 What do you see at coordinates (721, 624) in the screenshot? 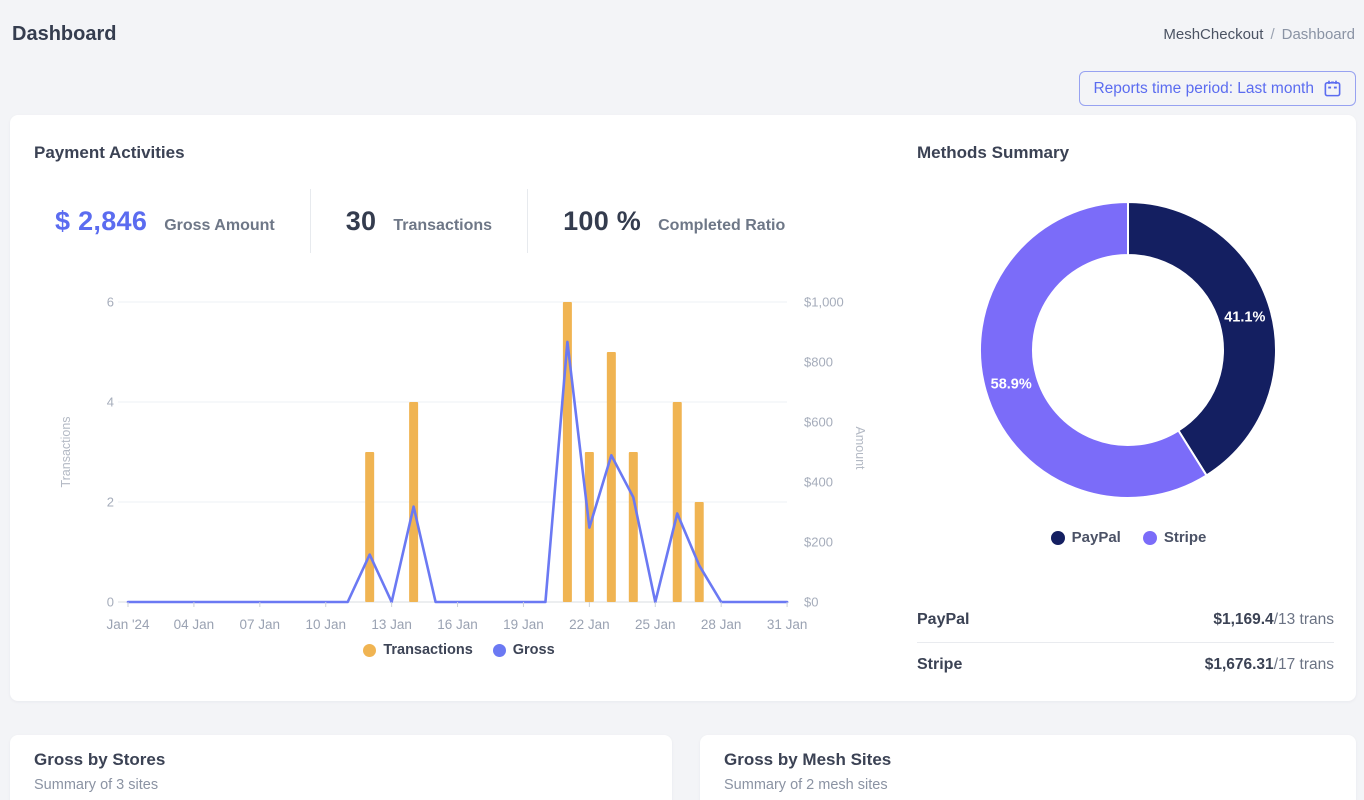
I see `svg-text: 28 Jan` at bounding box center [721, 624].